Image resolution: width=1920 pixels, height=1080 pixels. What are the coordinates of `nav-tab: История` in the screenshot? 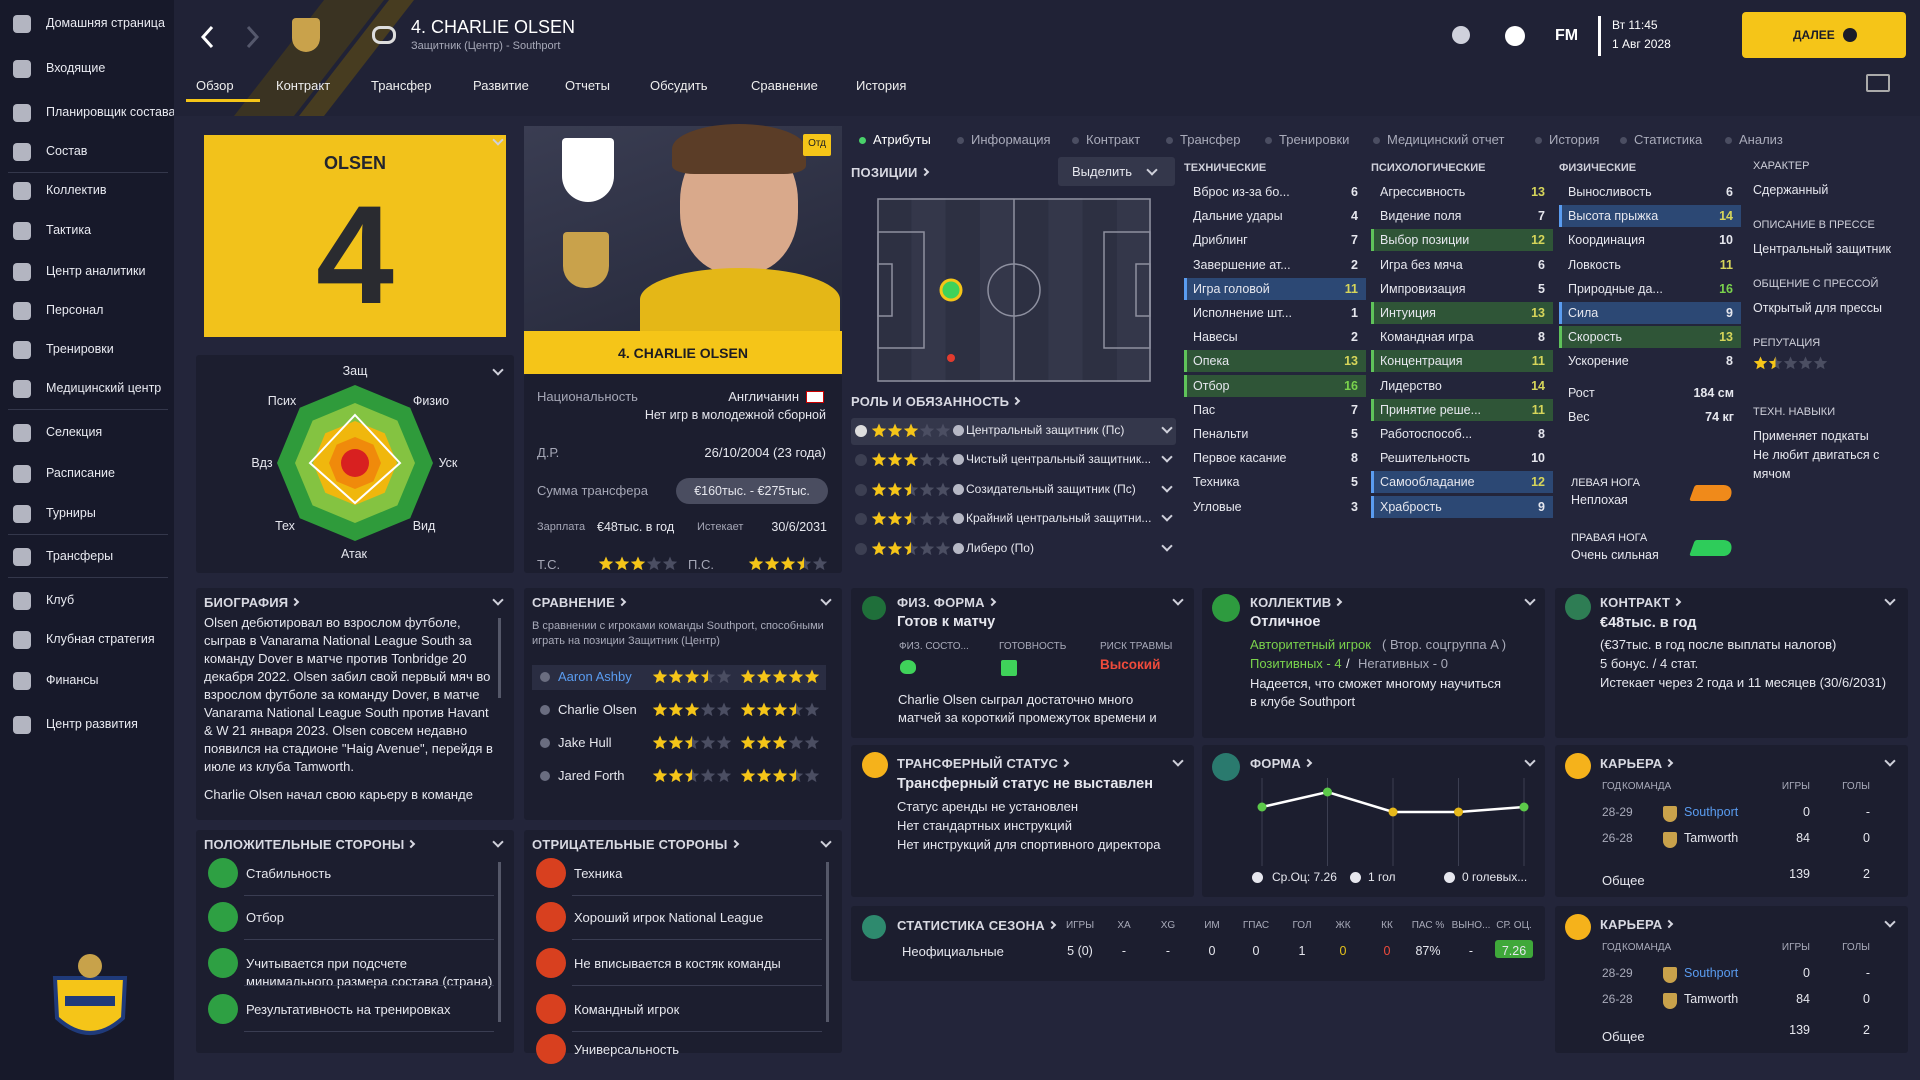 It's located at (881, 85).